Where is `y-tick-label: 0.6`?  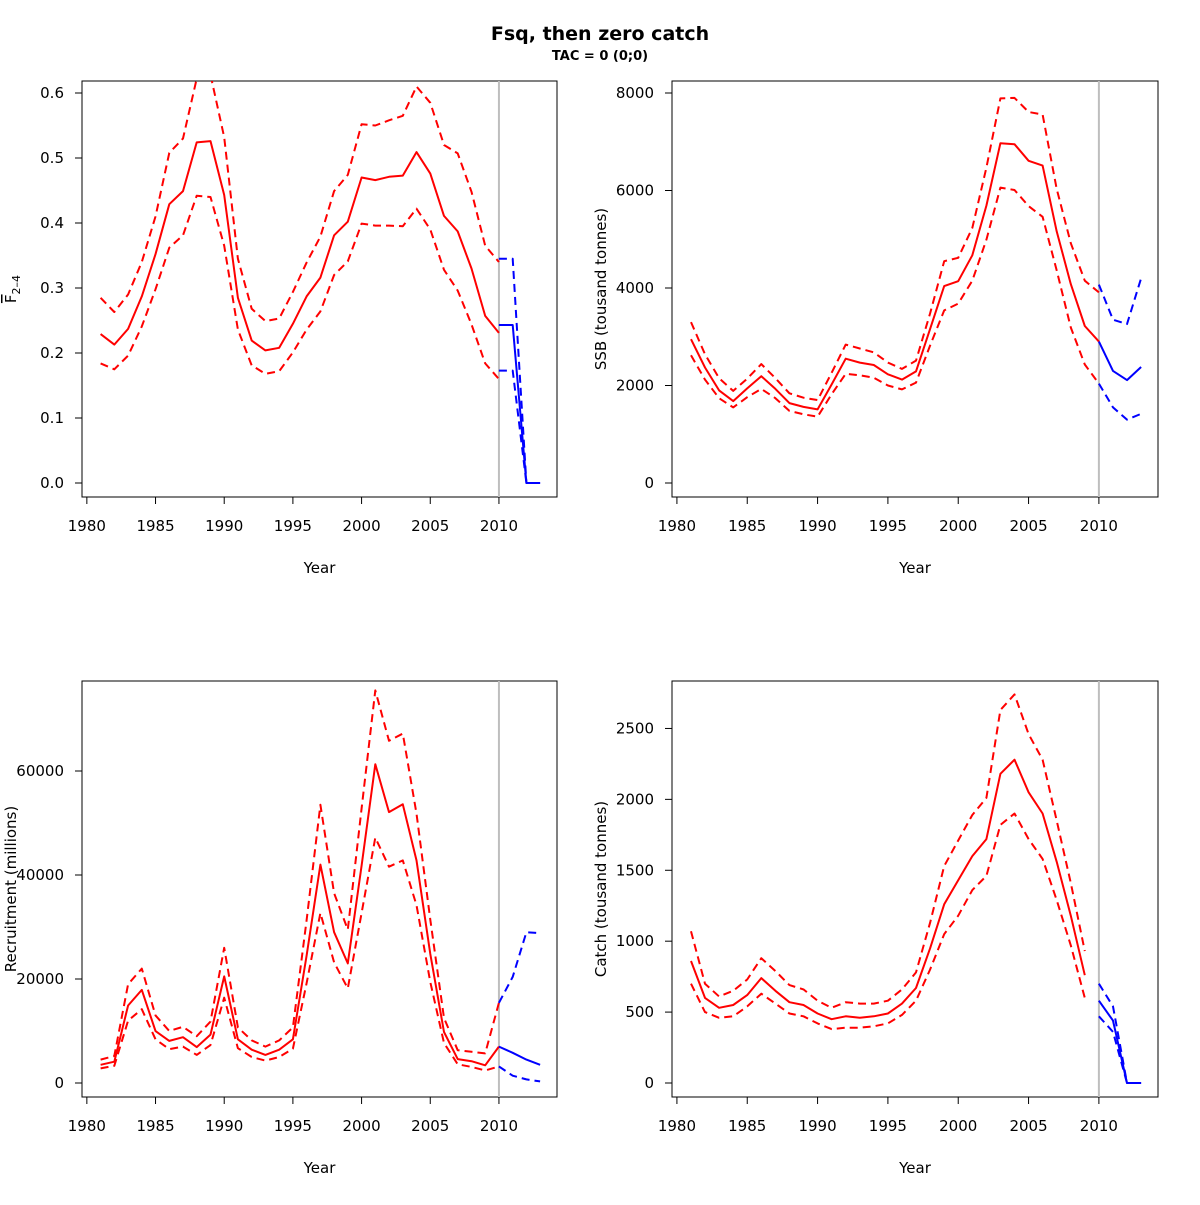 y-tick-label: 0.6 is located at coordinates (52, 93).